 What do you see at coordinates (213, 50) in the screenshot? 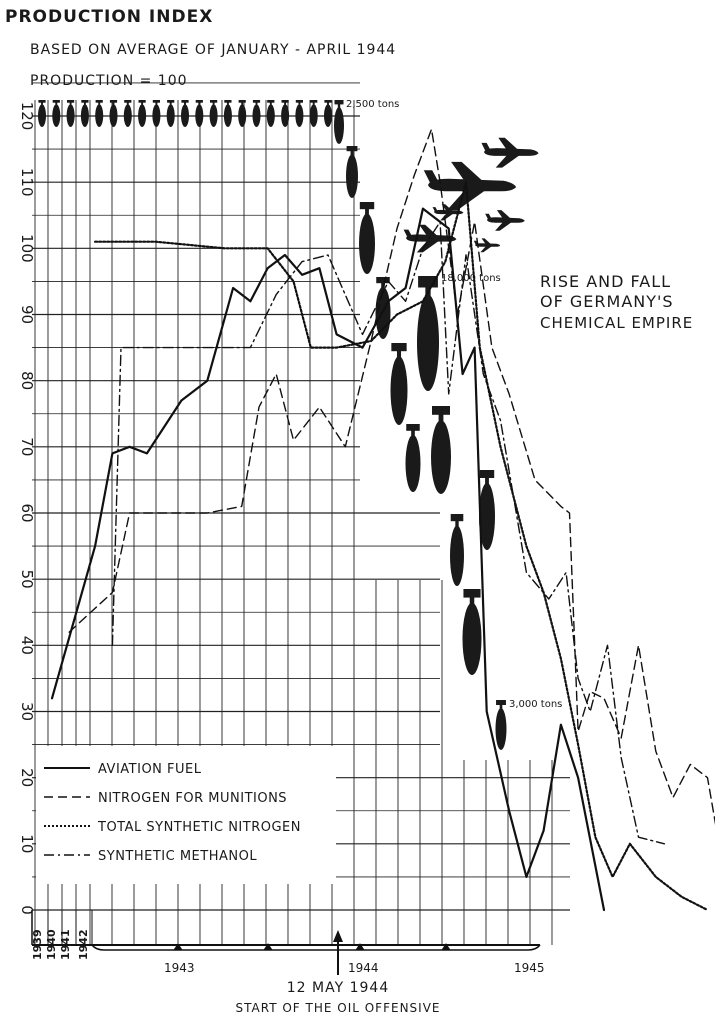
I see `chart-subtitle-1: BASED ON AVERAGE OF JANUARY - APRIL 1944` at bounding box center [213, 50].